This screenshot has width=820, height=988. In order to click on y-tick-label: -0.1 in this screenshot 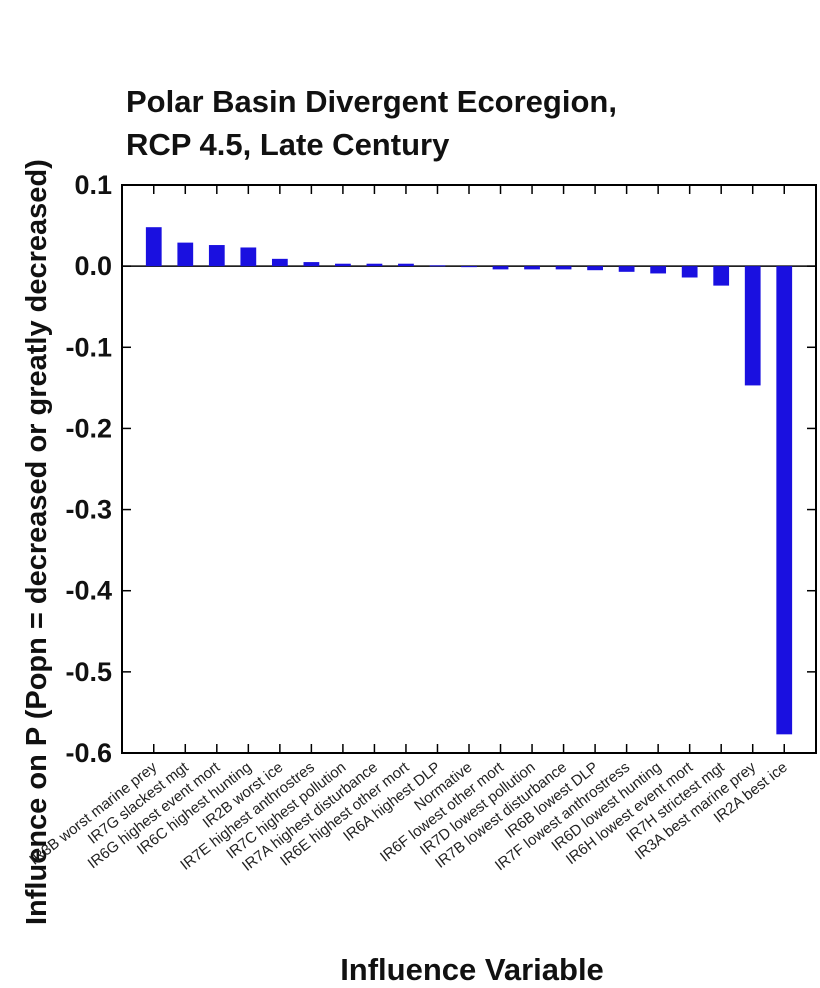, I will do `click(88, 347)`.